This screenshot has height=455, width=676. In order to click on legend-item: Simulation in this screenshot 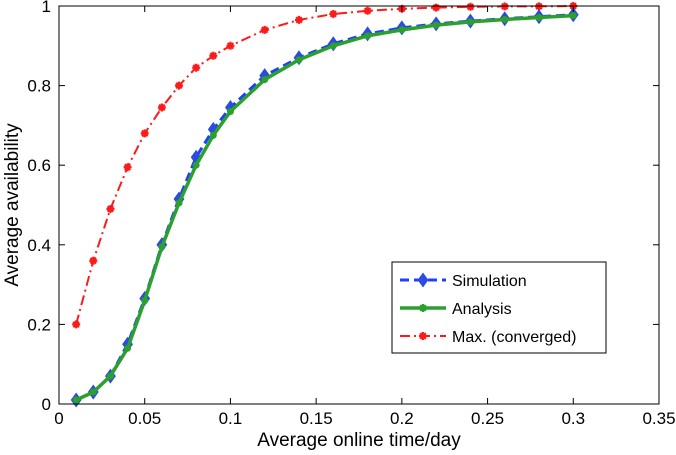, I will do `click(463, 281)`.